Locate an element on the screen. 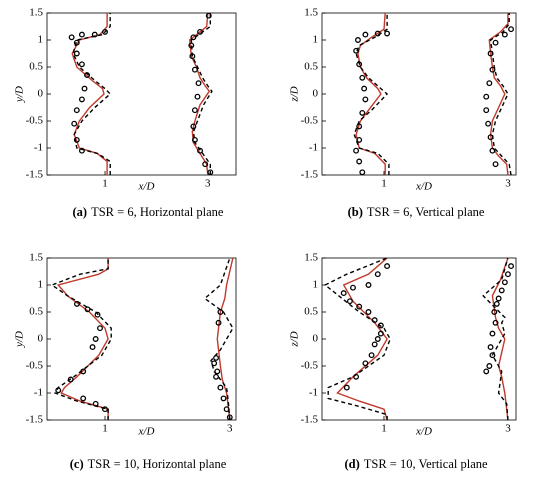 The height and width of the screenshot is (480, 550). caption-text: TSR = 6, Horizontal plane is located at coordinates (157, 212).